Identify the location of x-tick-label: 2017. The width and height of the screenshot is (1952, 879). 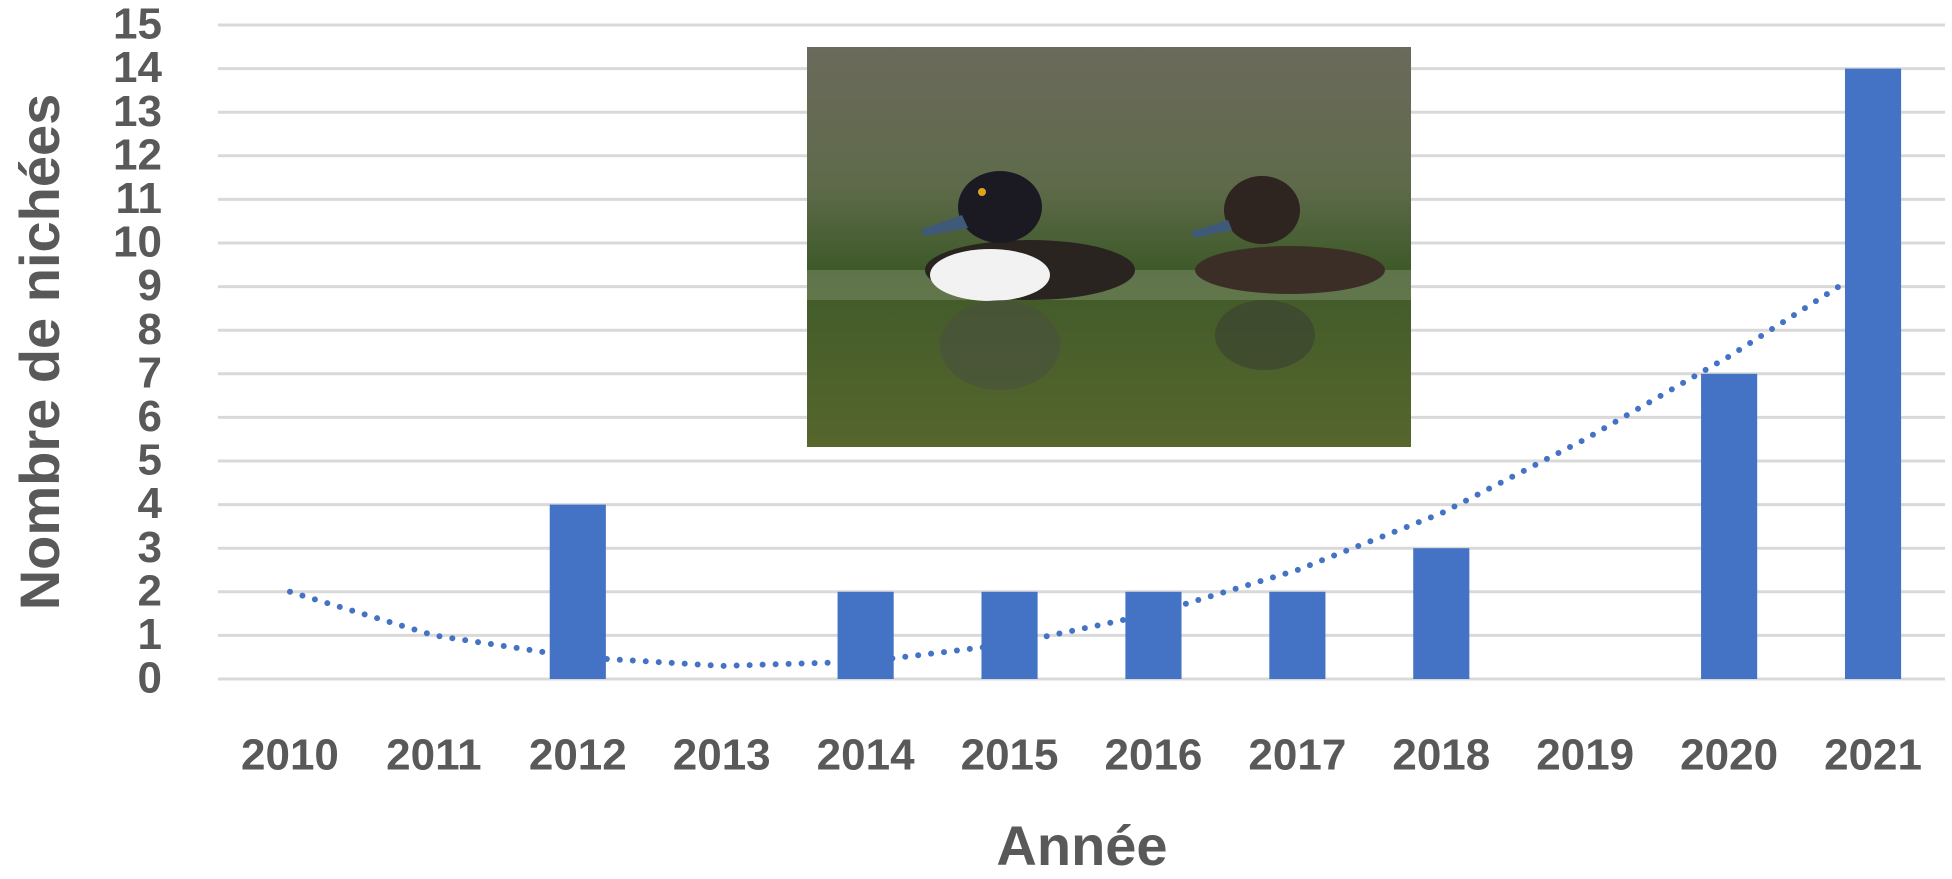
(1297, 755).